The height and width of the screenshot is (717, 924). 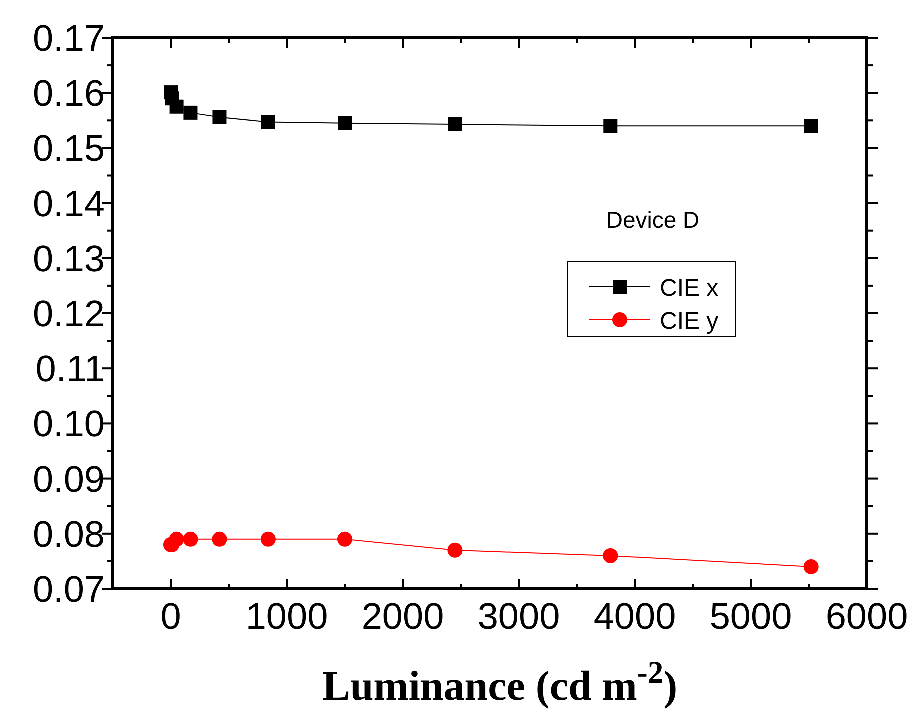 What do you see at coordinates (287, 616) in the screenshot?
I see `x-tick-label: 1000` at bounding box center [287, 616].